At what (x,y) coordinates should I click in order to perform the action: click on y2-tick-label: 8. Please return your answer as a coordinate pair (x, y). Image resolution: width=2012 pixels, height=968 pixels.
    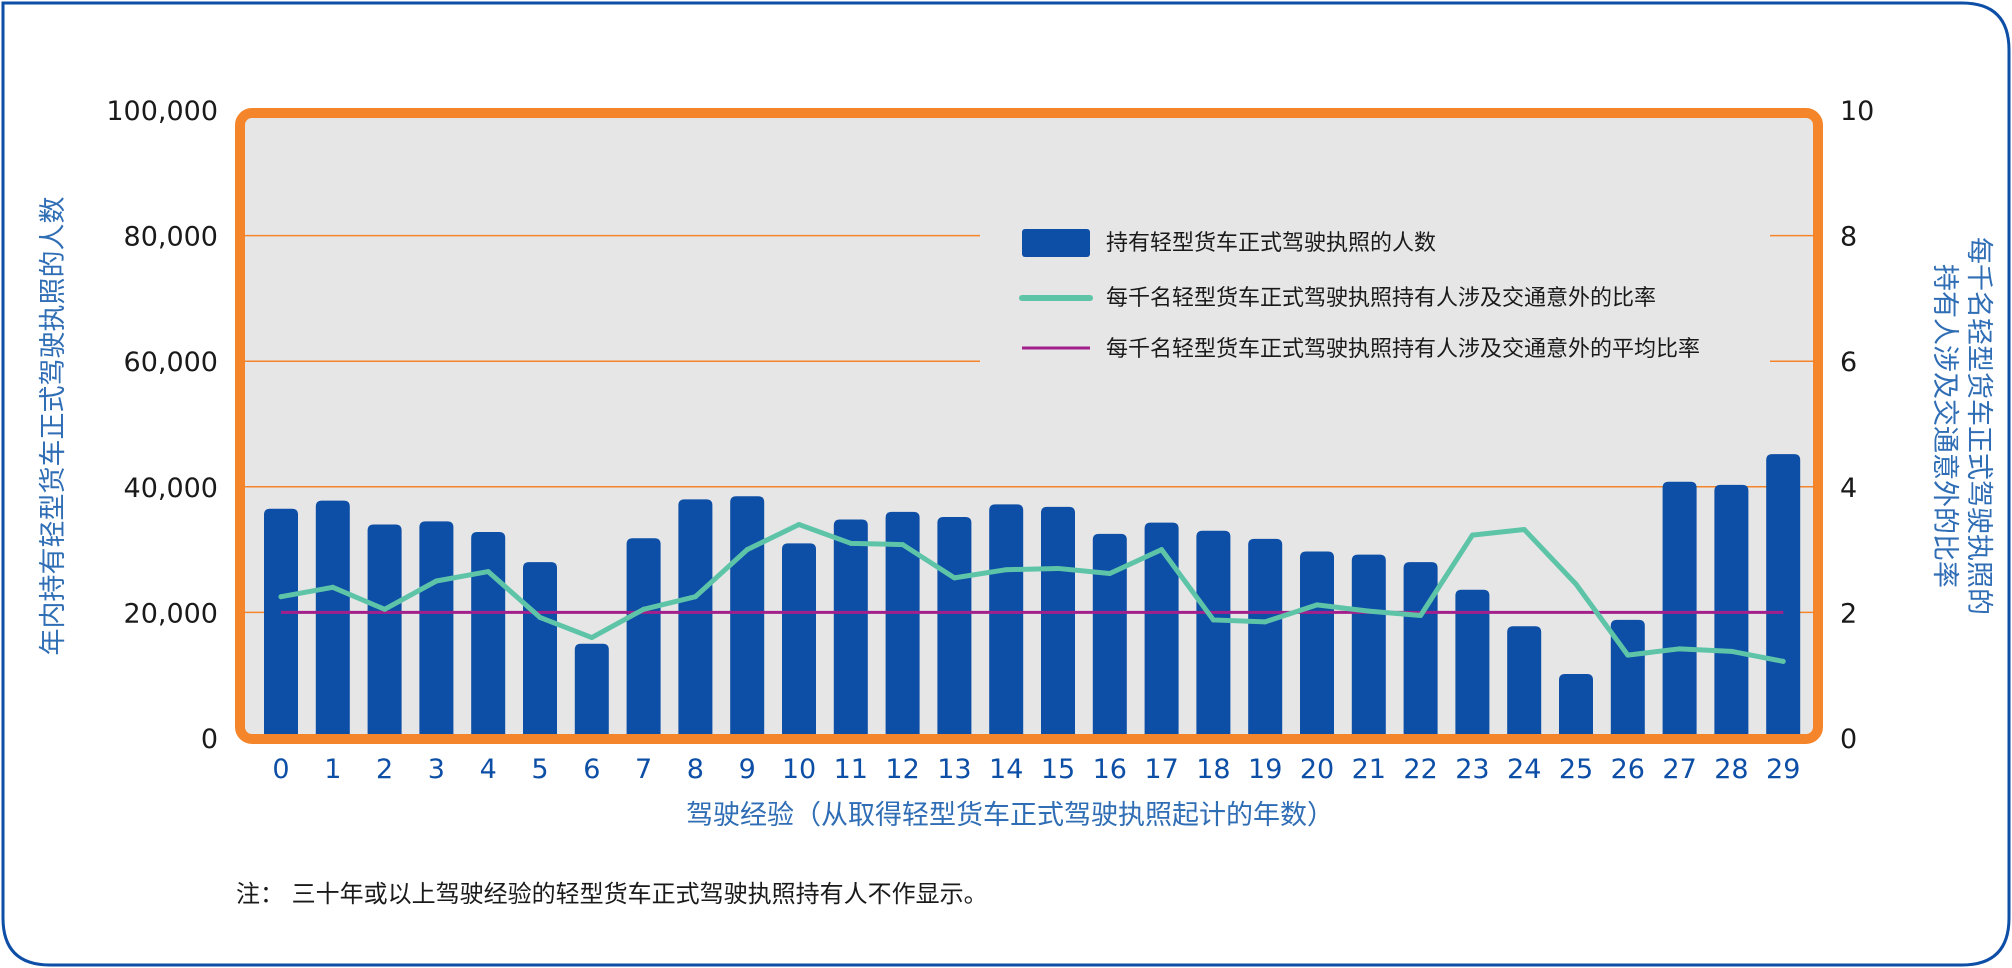
    Looking at the image, I should click on (1848, 237).